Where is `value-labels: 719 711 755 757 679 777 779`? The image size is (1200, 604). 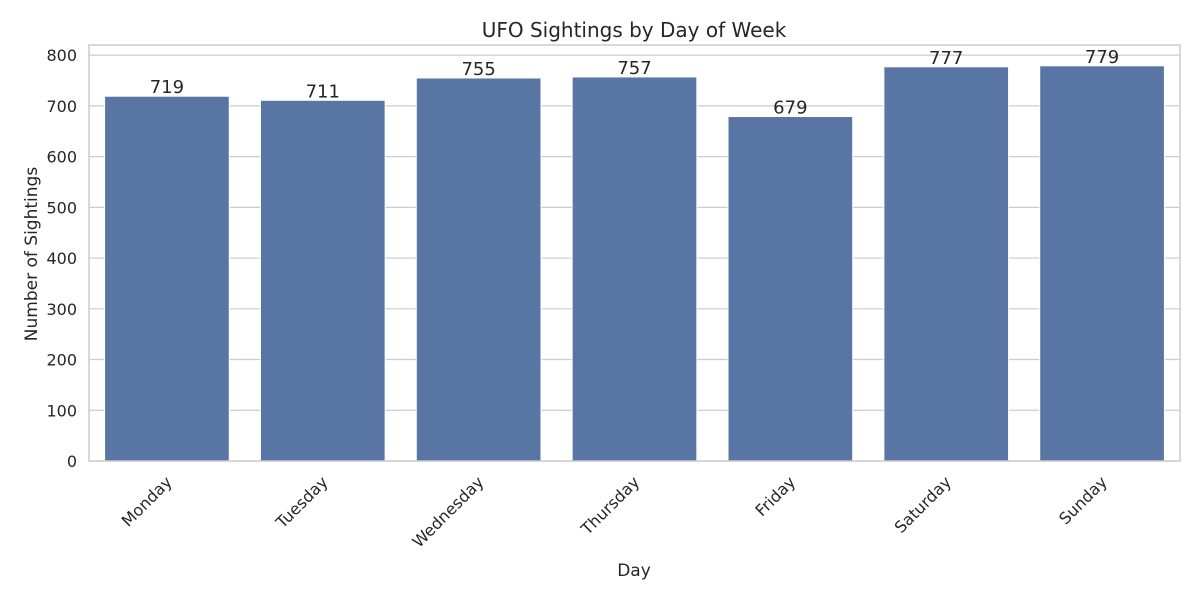
value-labels: 719 711 755 757 679 777 779 is located at coordinates (635, 83).